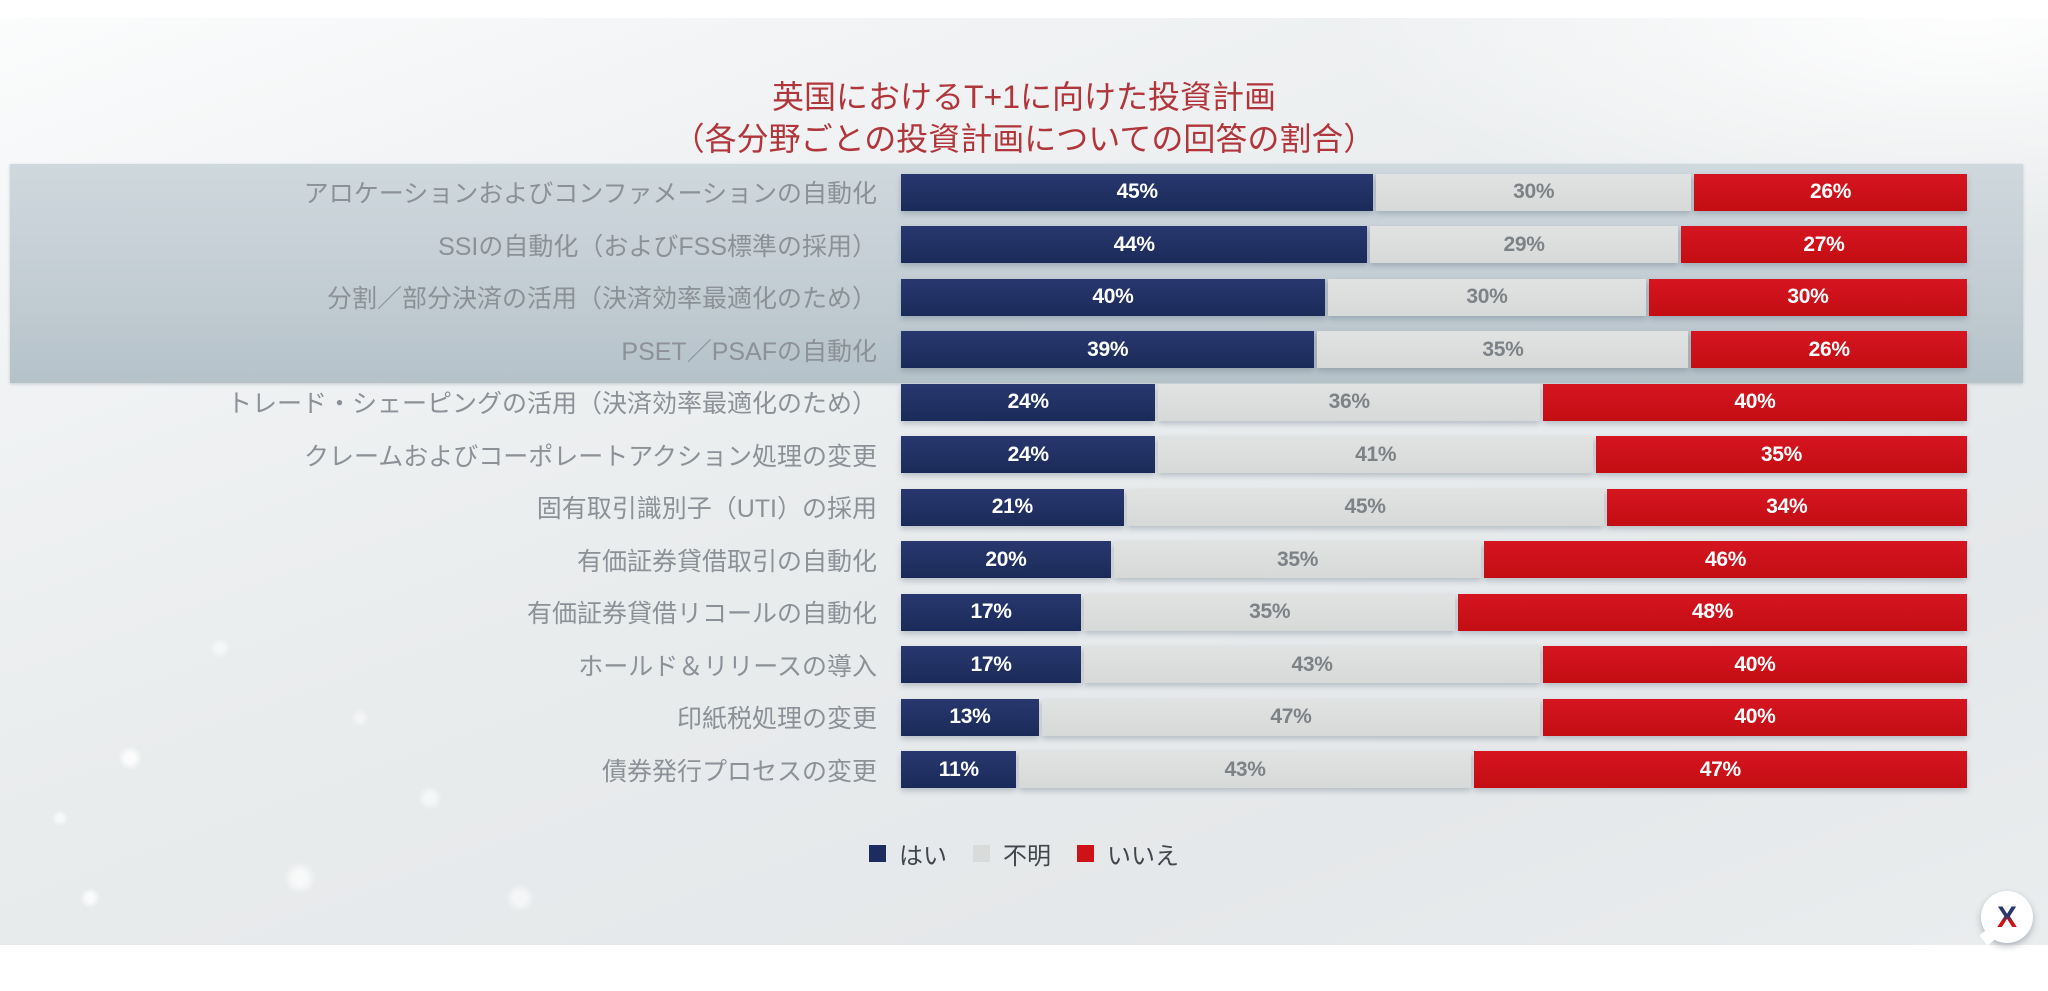 Image resolution: width=2048 pixels, height=991 pixels. I want to click on stacked-bar: 17% 43% 40%, so click(1434, 665).